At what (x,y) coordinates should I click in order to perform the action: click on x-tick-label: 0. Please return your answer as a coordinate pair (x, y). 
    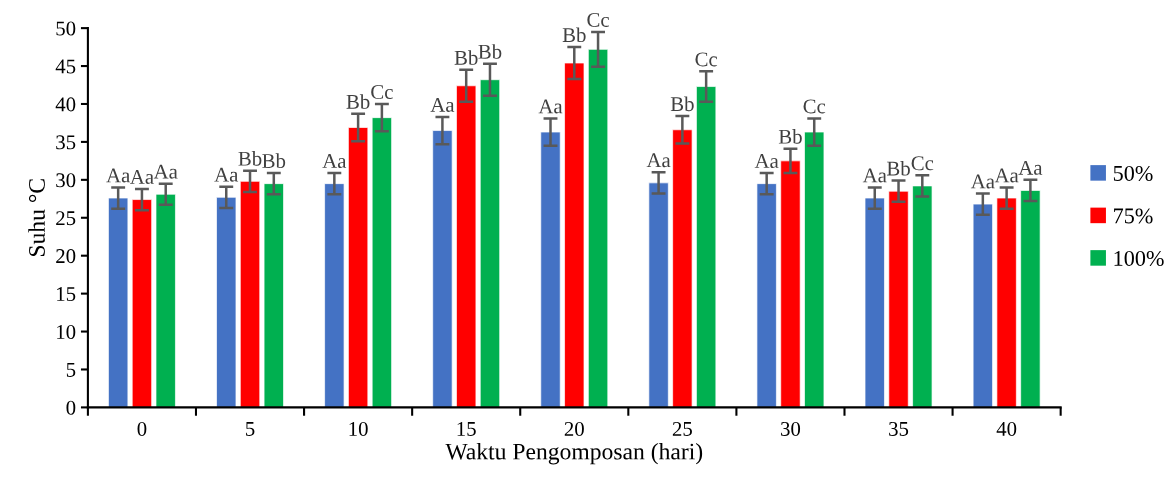
    Looking at the image, I should click on (142, 428).